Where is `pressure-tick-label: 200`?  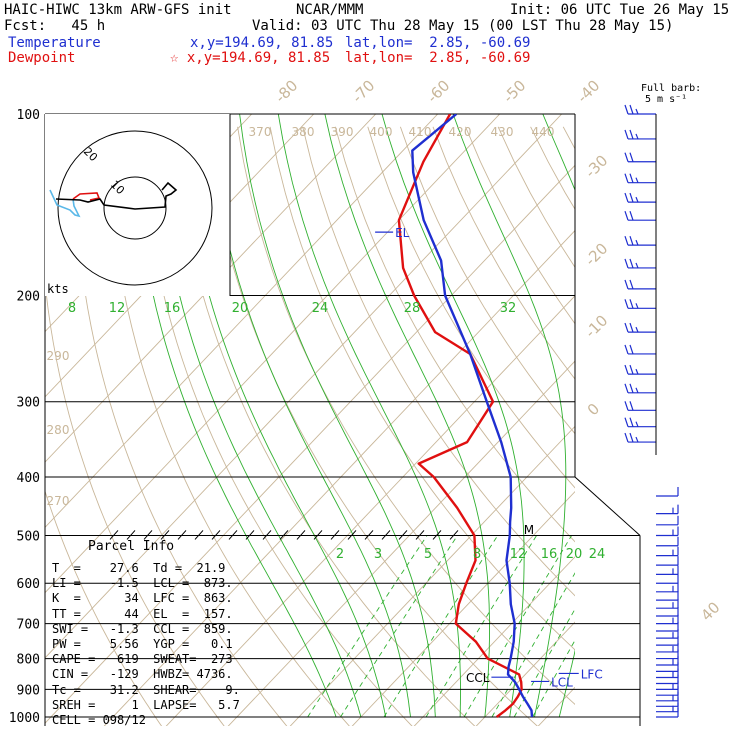 pressure-tick-label: 200 is located at coordinates (28, 297).